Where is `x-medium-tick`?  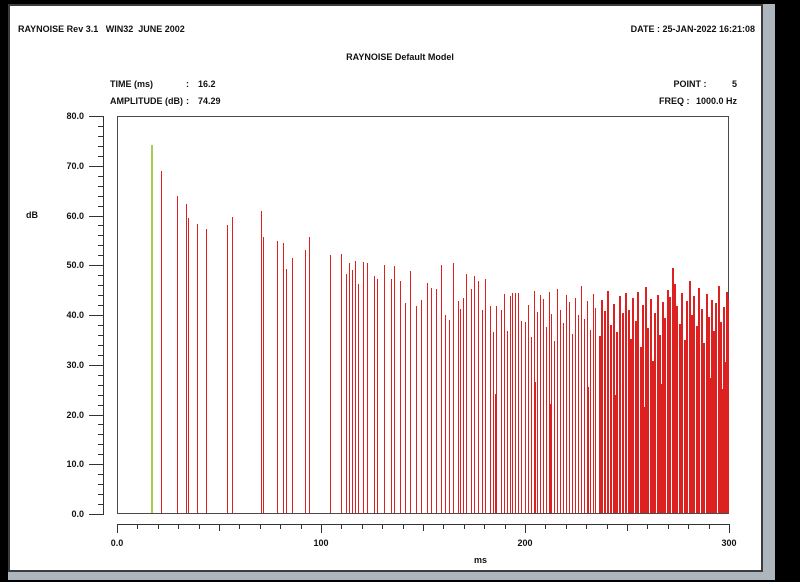
x-medium-tick is located at coordinates (627, 528).